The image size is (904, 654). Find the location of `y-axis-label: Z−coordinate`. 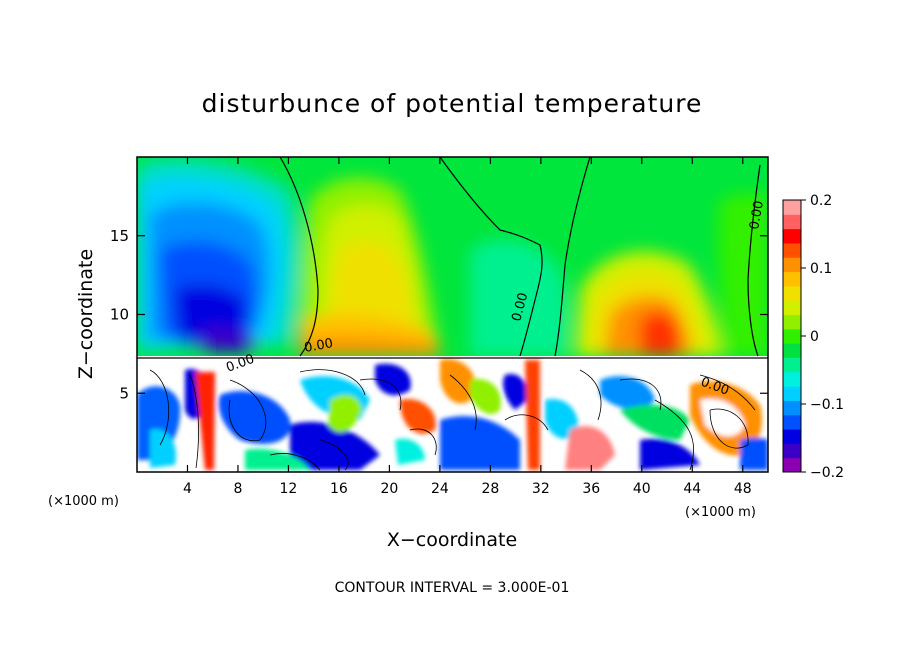

y-axis-label: Z−coordinate is located at coordinates (86, 314).